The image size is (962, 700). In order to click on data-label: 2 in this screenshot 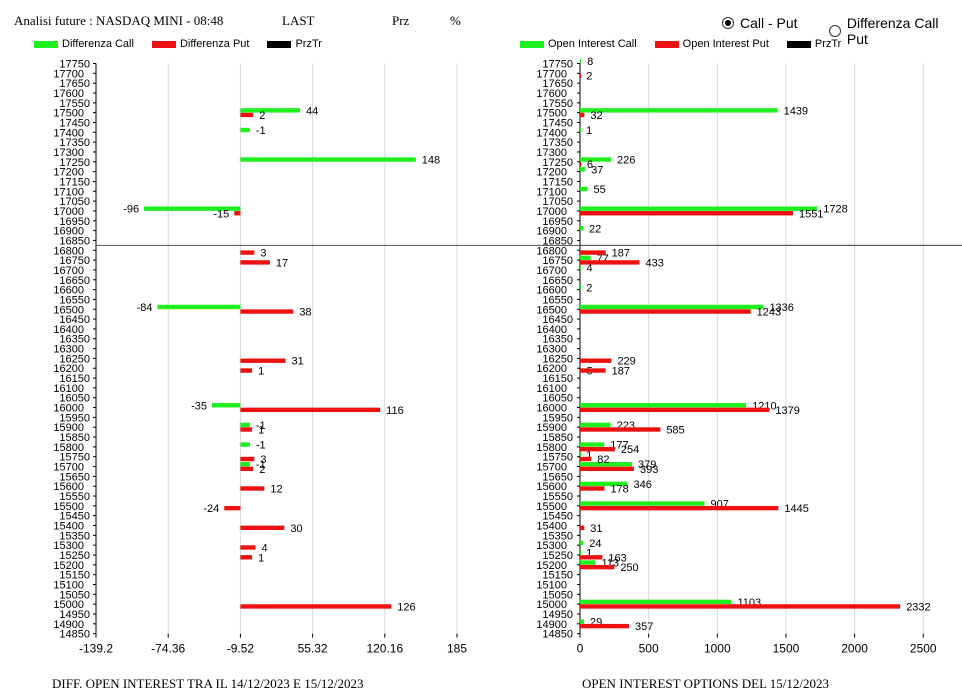, I will do `click(589, 288)`.